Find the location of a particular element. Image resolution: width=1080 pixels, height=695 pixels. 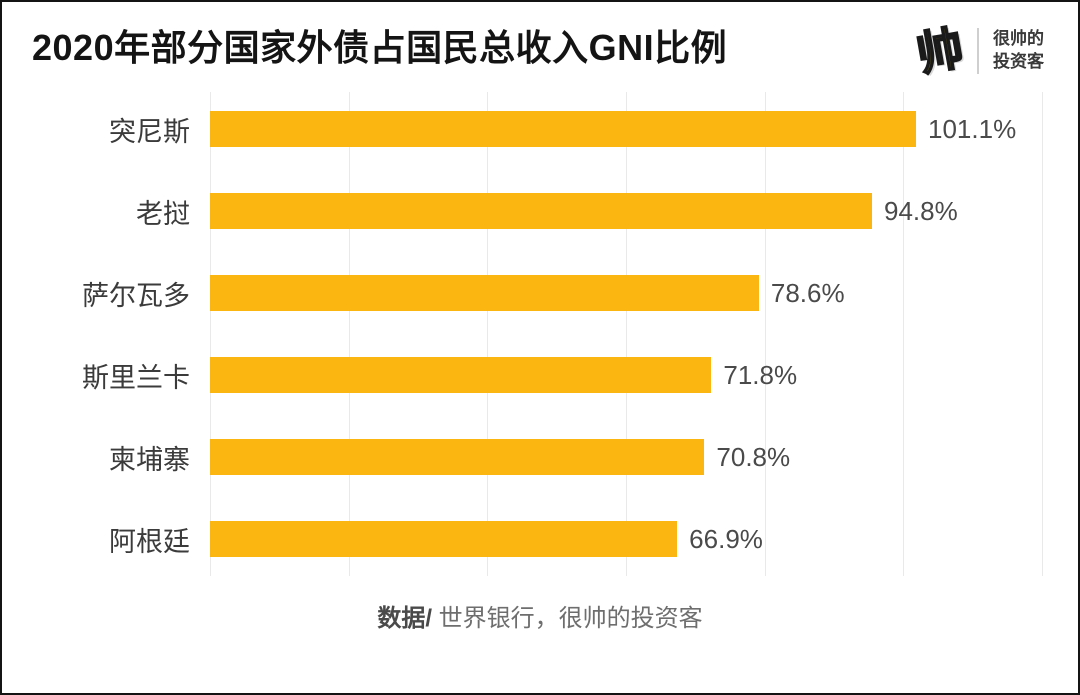

value-label: 101.1% is located at coordinates (972, 128).